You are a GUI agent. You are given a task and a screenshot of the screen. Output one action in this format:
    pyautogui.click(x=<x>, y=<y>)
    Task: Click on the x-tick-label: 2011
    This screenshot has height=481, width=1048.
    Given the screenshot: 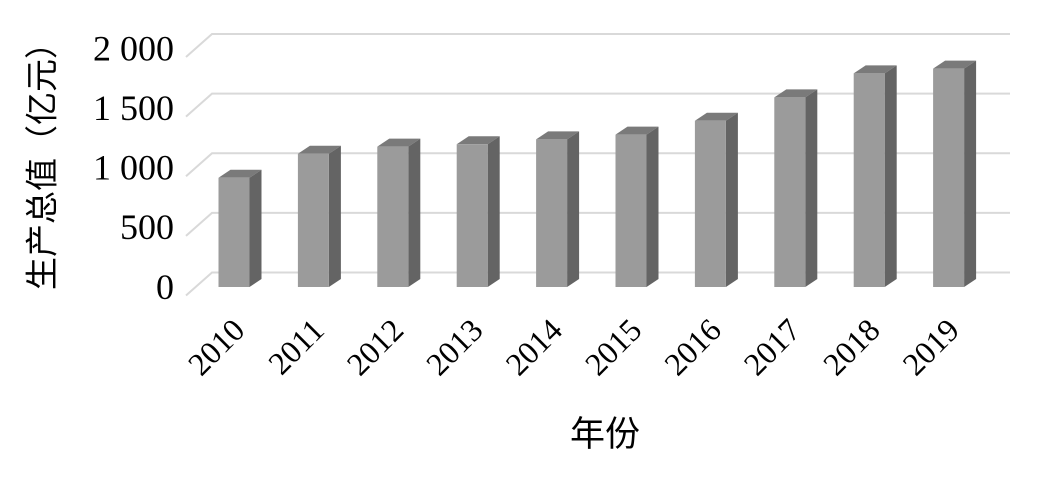 What is the action you would take?
    pyautogui.click(x=296, y=346)
    